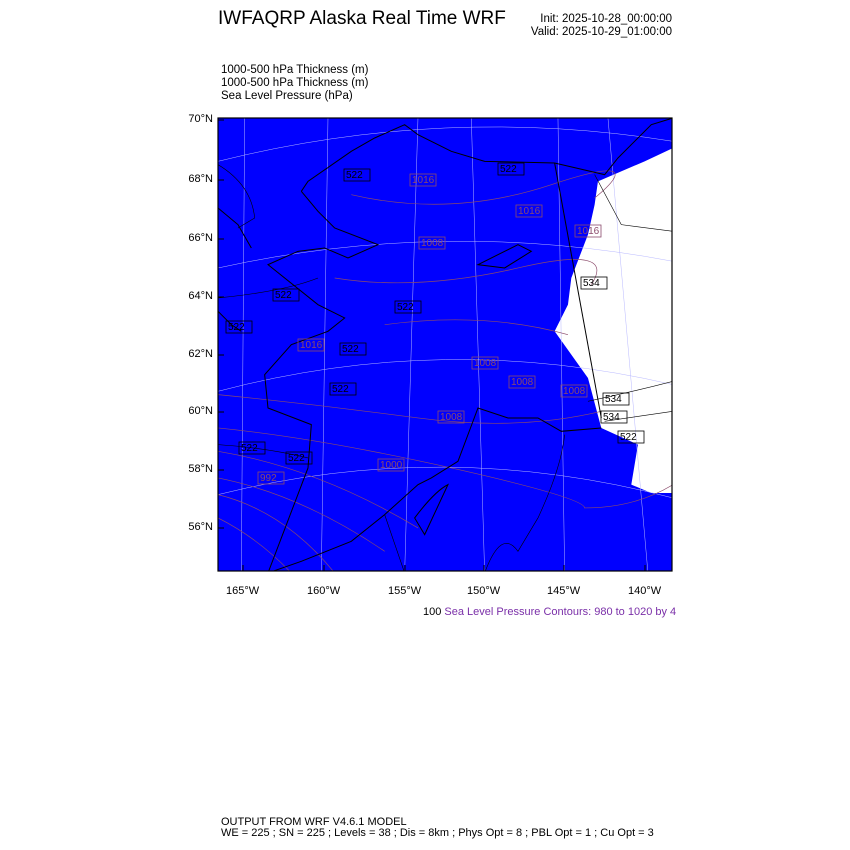  I want to click on footer-line-1: OUTPUT FROM WRF V4.6.1 MODEL, so click(314, 822).